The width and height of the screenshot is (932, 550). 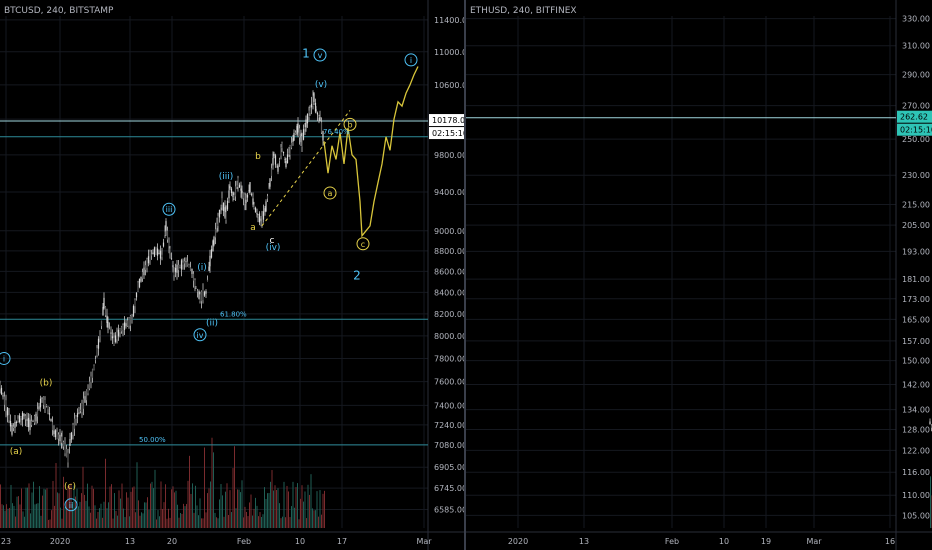 I want to click on y-tick-label: 10600.00, so click(x=449, y=85).